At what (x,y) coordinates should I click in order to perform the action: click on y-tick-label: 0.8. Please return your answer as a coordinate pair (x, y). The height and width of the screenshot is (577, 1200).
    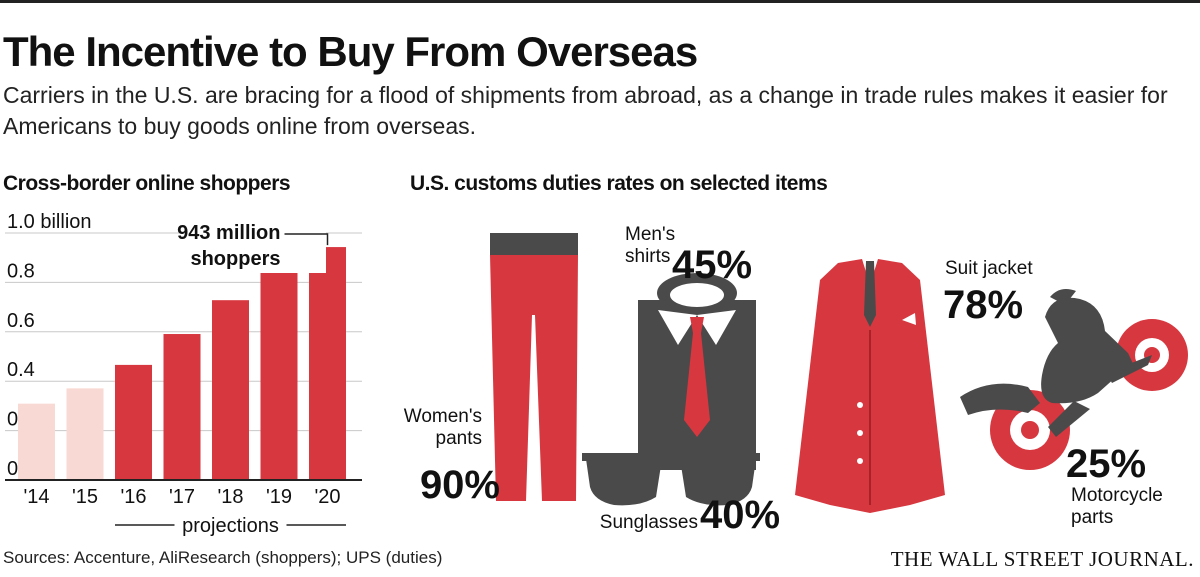
    Looking at the image, I should click on (21, 271).